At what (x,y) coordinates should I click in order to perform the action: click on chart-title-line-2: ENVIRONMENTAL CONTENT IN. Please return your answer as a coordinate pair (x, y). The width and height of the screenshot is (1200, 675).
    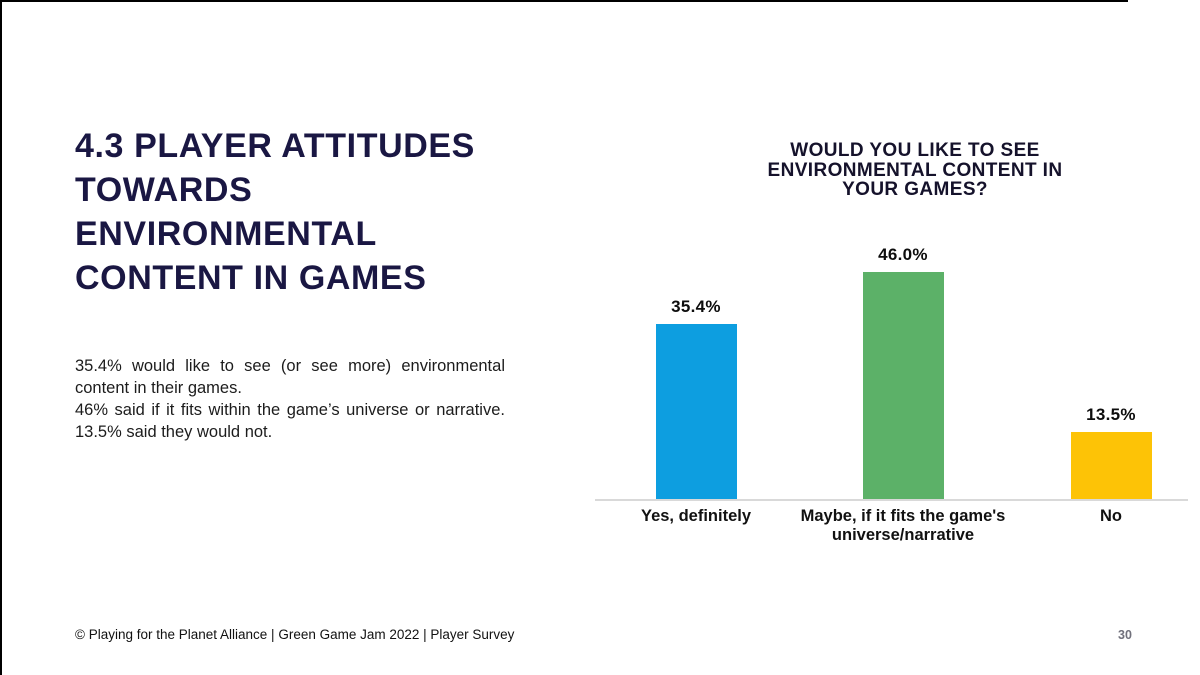
    Looking at the image, I should click on (915, 170).